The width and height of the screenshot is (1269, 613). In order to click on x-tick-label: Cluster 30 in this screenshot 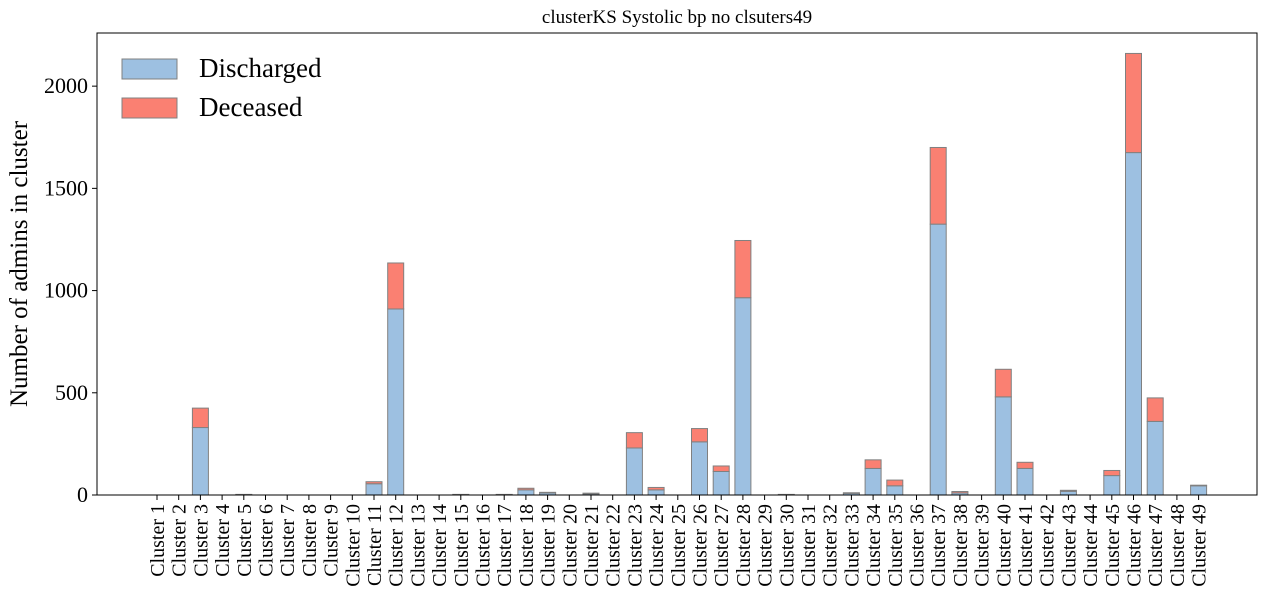, I will do `click(787, 545)`.